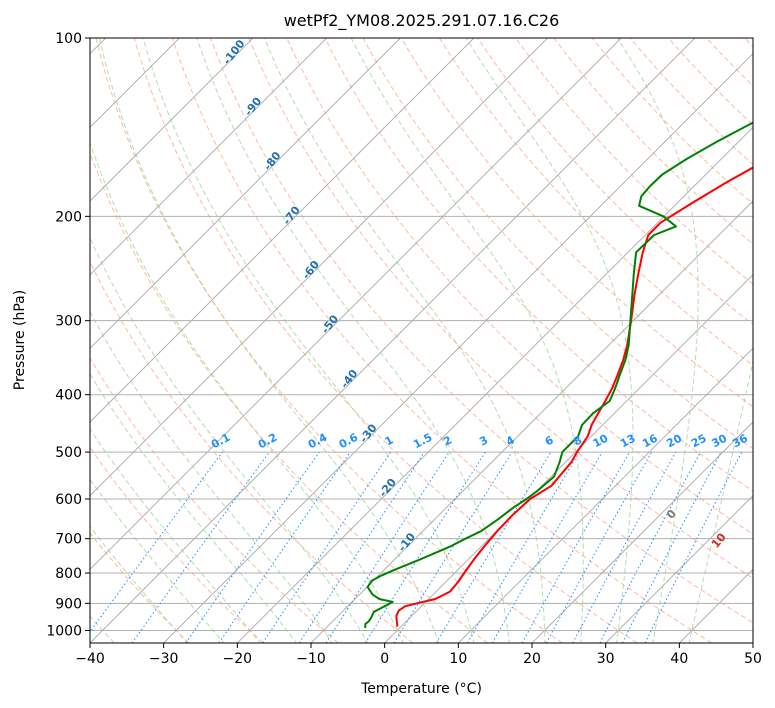  What do you see at coordinates (674, 440) in the screenshot?
I see `mixing-ratio-label: 20` at bounding box center [674, 440].